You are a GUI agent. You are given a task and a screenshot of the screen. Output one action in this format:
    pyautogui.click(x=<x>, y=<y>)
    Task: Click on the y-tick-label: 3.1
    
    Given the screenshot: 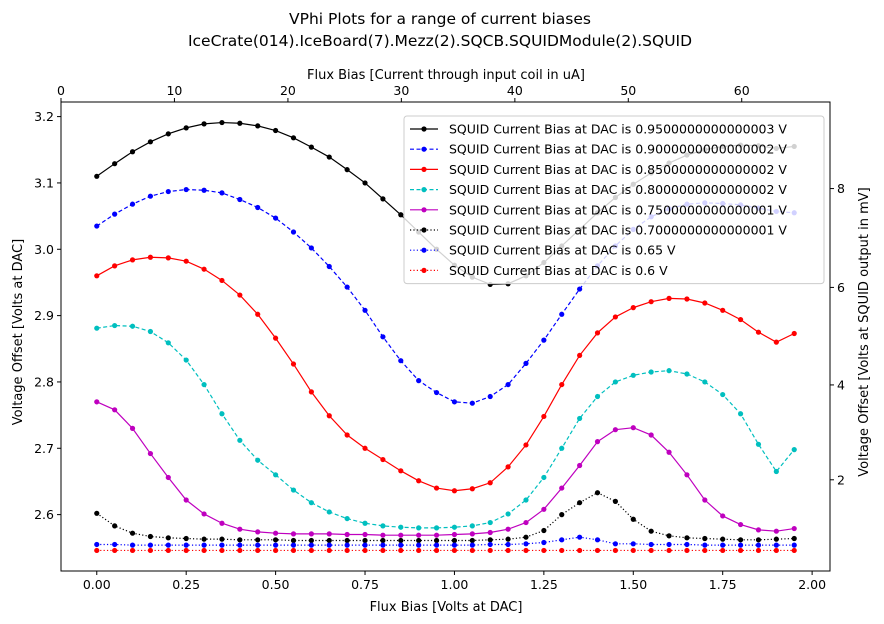 What is the action you would take?
    pyautogui.click(x=44, y=182)
    